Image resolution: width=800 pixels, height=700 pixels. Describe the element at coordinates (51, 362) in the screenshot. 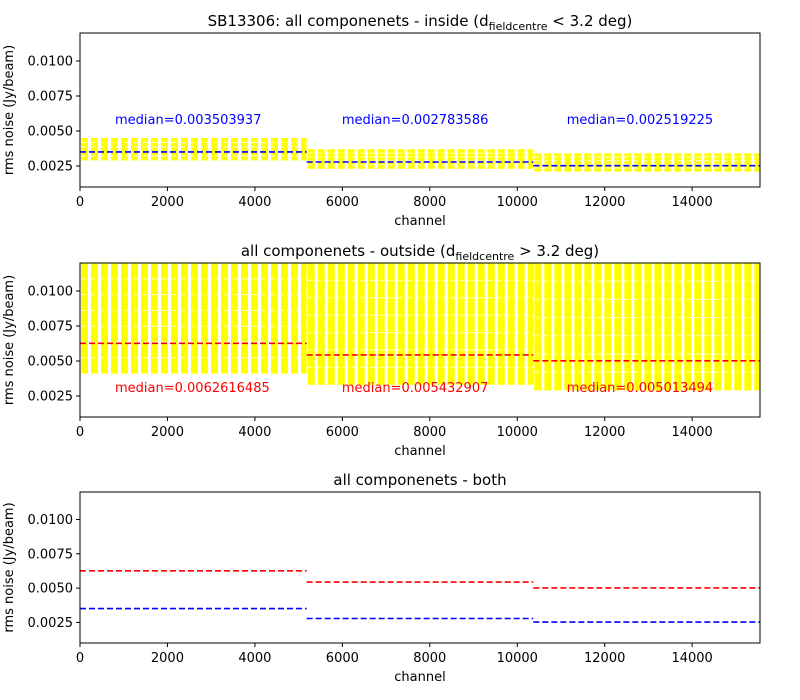

I see `y-tick-label: 0.0050` at that location.